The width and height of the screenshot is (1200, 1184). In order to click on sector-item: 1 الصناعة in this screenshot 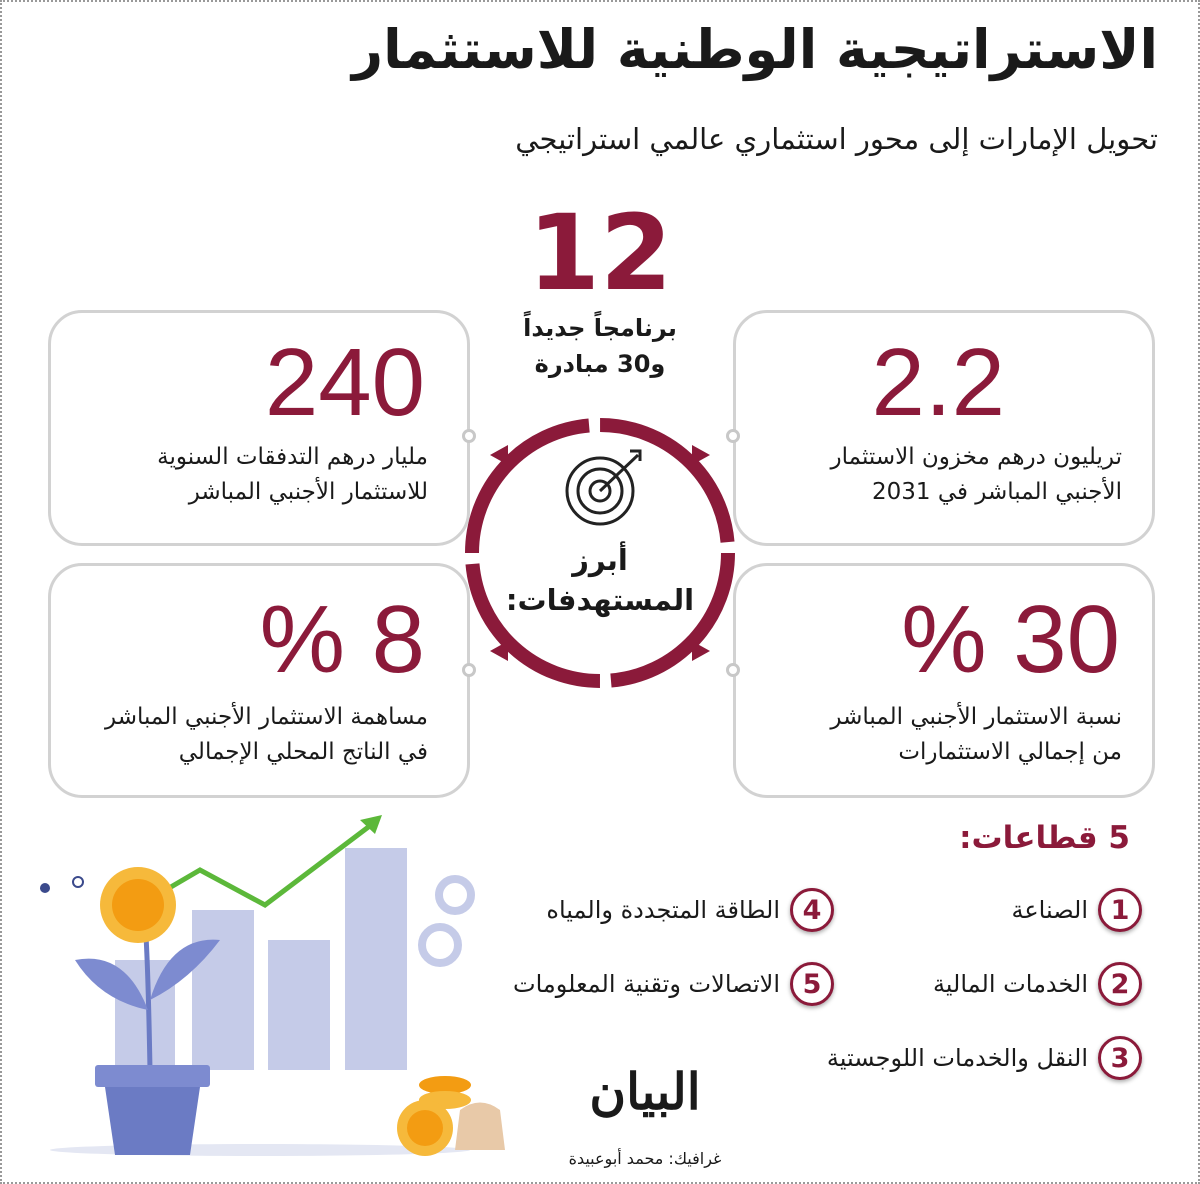, I will do `click(1076, 910)`.